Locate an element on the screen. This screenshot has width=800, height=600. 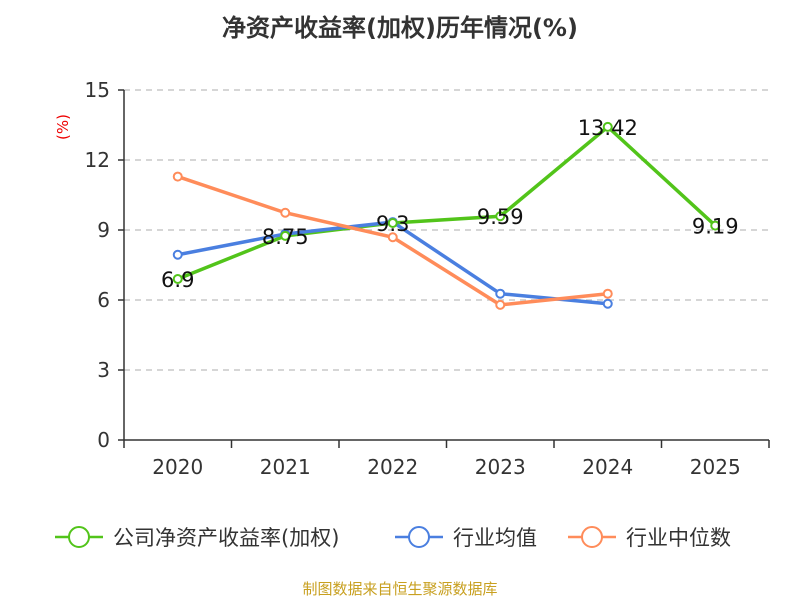
x-tick-label: 2025 is located at coordinates (715, 467).